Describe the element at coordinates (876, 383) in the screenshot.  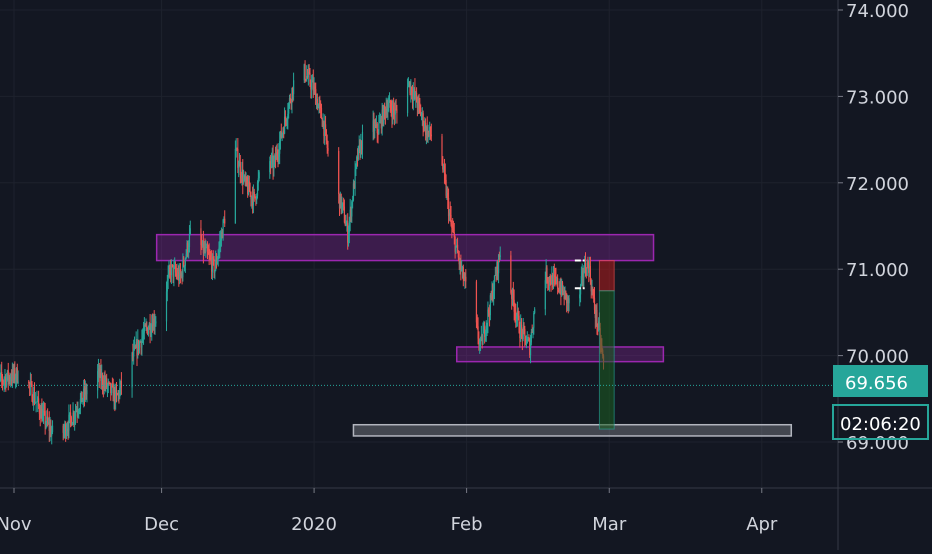
I see `last-price-label: 69.656` at that location.